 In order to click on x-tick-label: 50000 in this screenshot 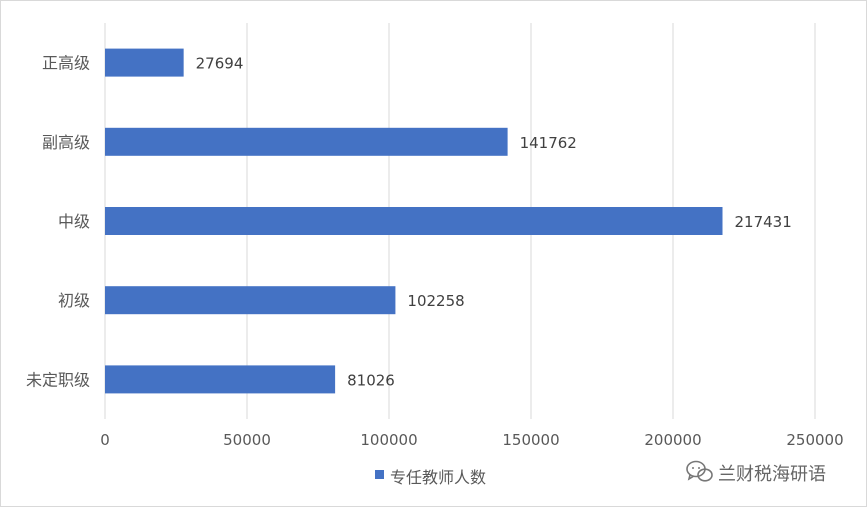, I will do `click(247, 440)`.